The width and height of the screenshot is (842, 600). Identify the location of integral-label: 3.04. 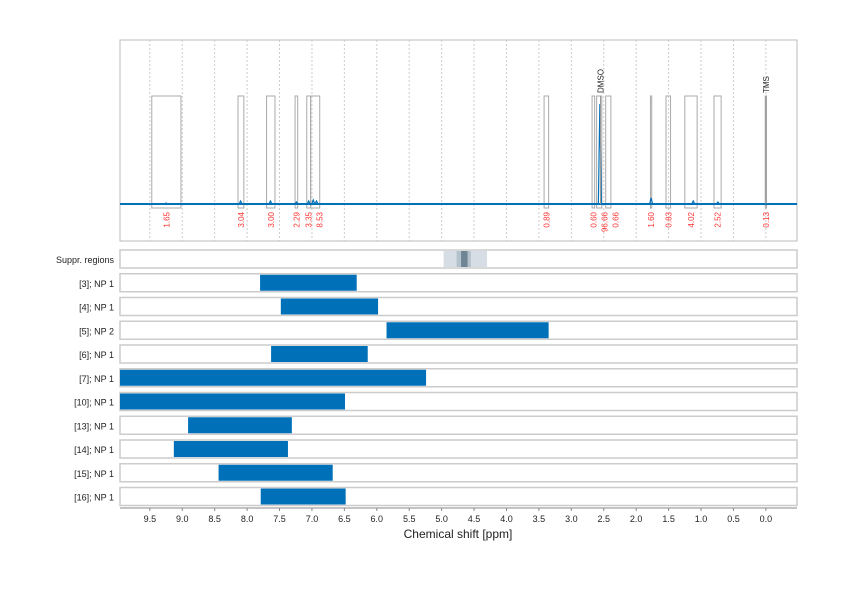
(241, 219).